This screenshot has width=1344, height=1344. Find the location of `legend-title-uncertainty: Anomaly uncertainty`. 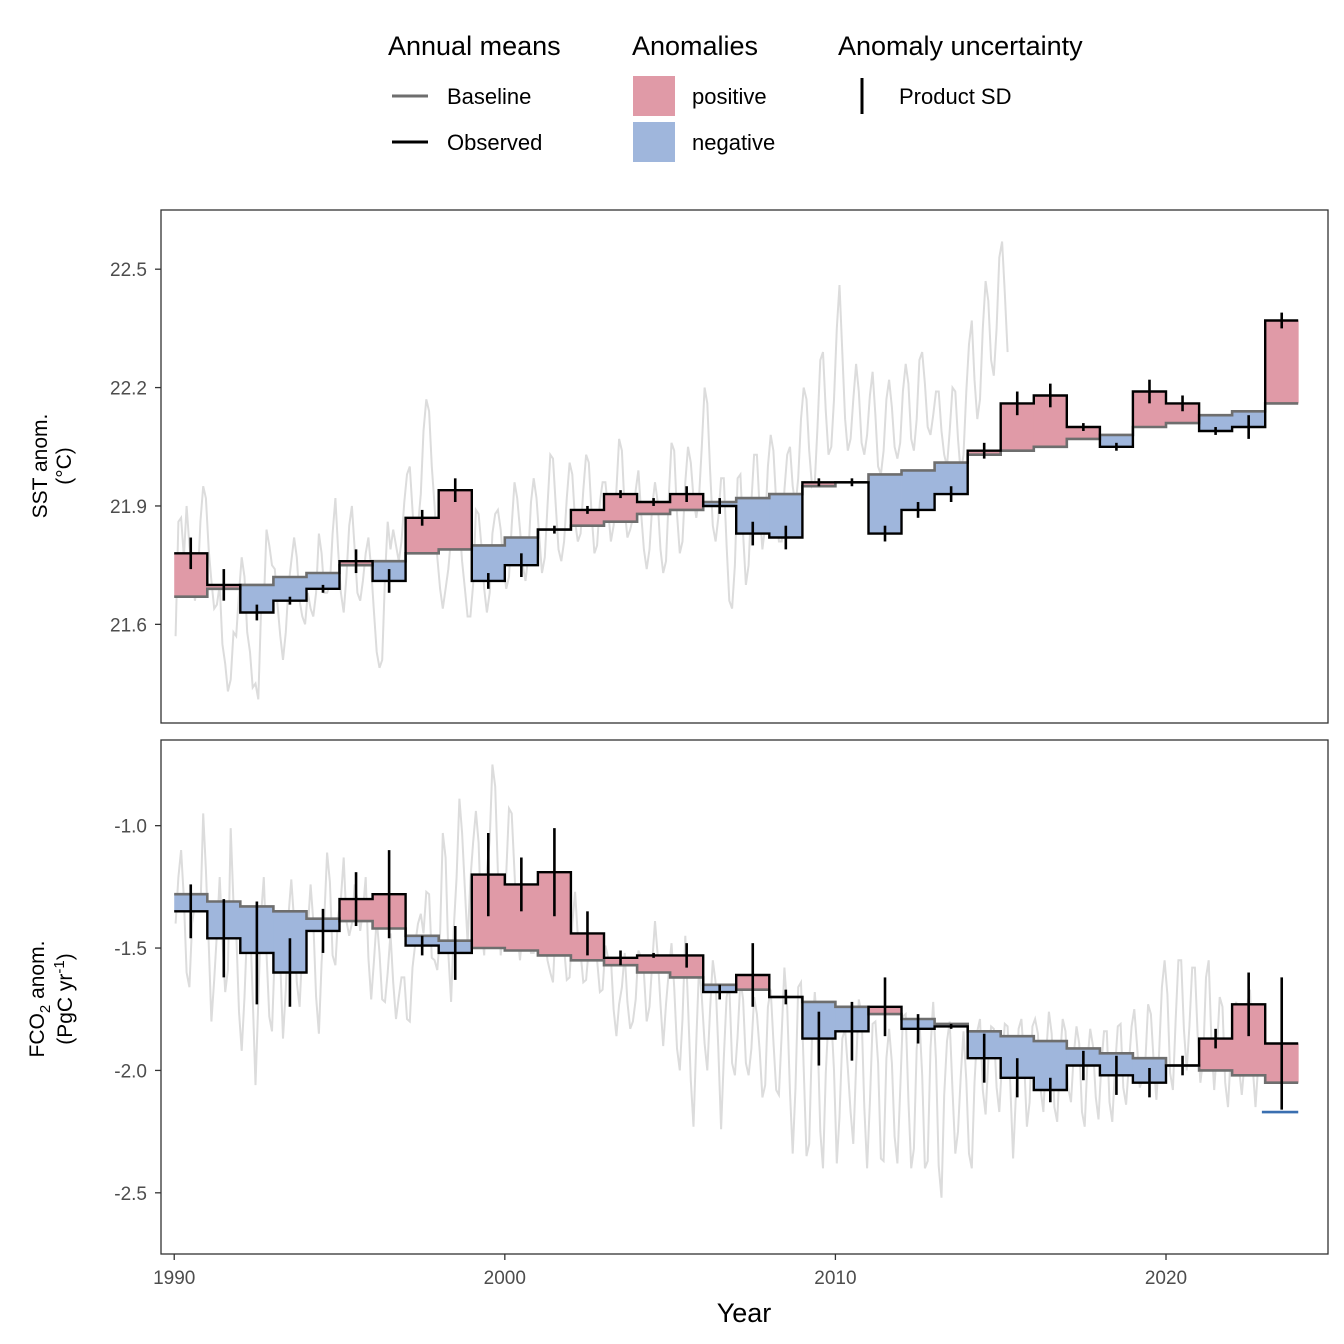

legend-title-uncertainty: Anomaly uncertainty is located at coordinates (960, 46).